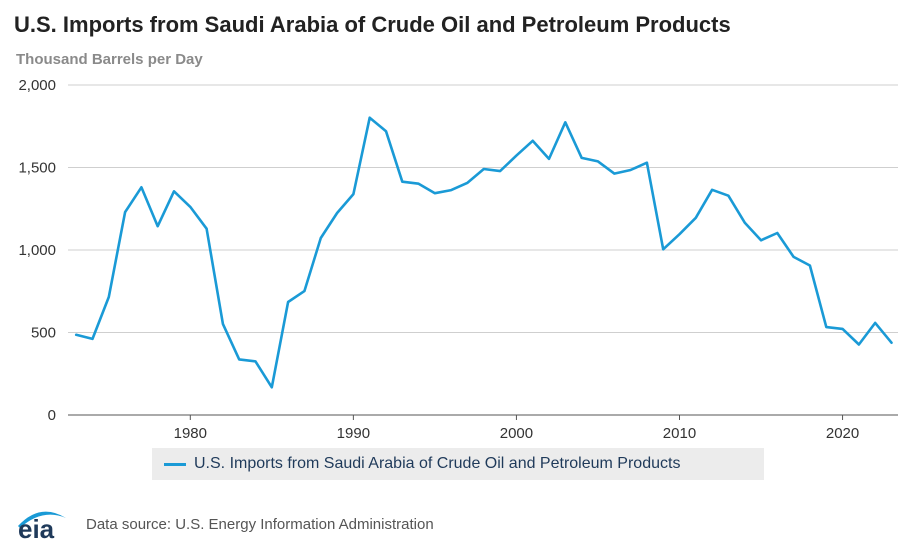 This screenshot has width=914, height=554. I want to click on y-tick-label: 1,000, so click(37, 250).